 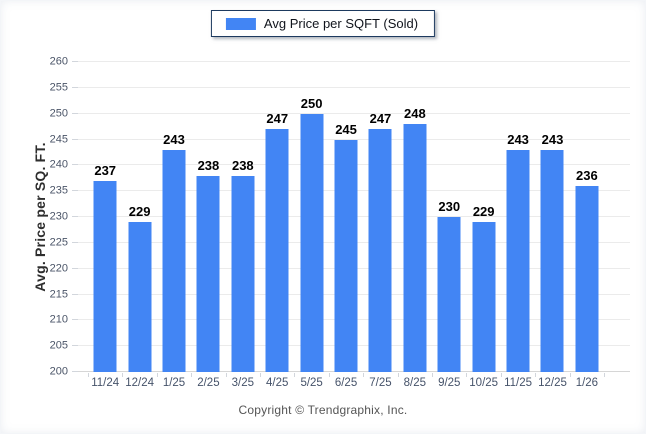 I want to click on bar-3/25, so click(x=243, y=273).